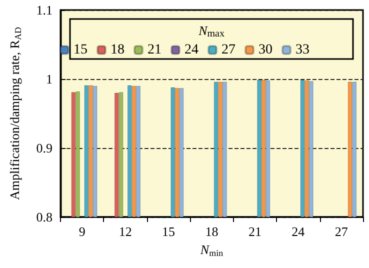 The width and height of the screenshot is (369, 268). Describe the element at coordinates (49, 79) in the screenshot. I see `y-tick-label: 1` at that location.